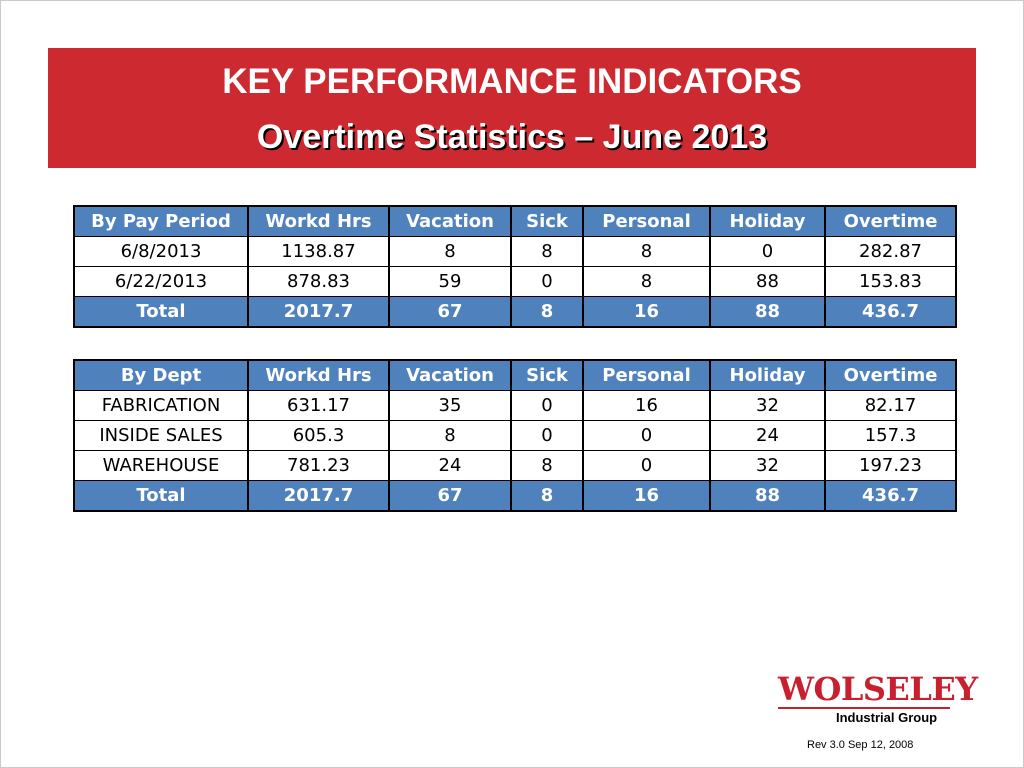 The height and width of the screenshot is (768, 1024). I want to click on table-row: FABRICATION 631.17 35 0 16 32 82.17, so click(515, 405).